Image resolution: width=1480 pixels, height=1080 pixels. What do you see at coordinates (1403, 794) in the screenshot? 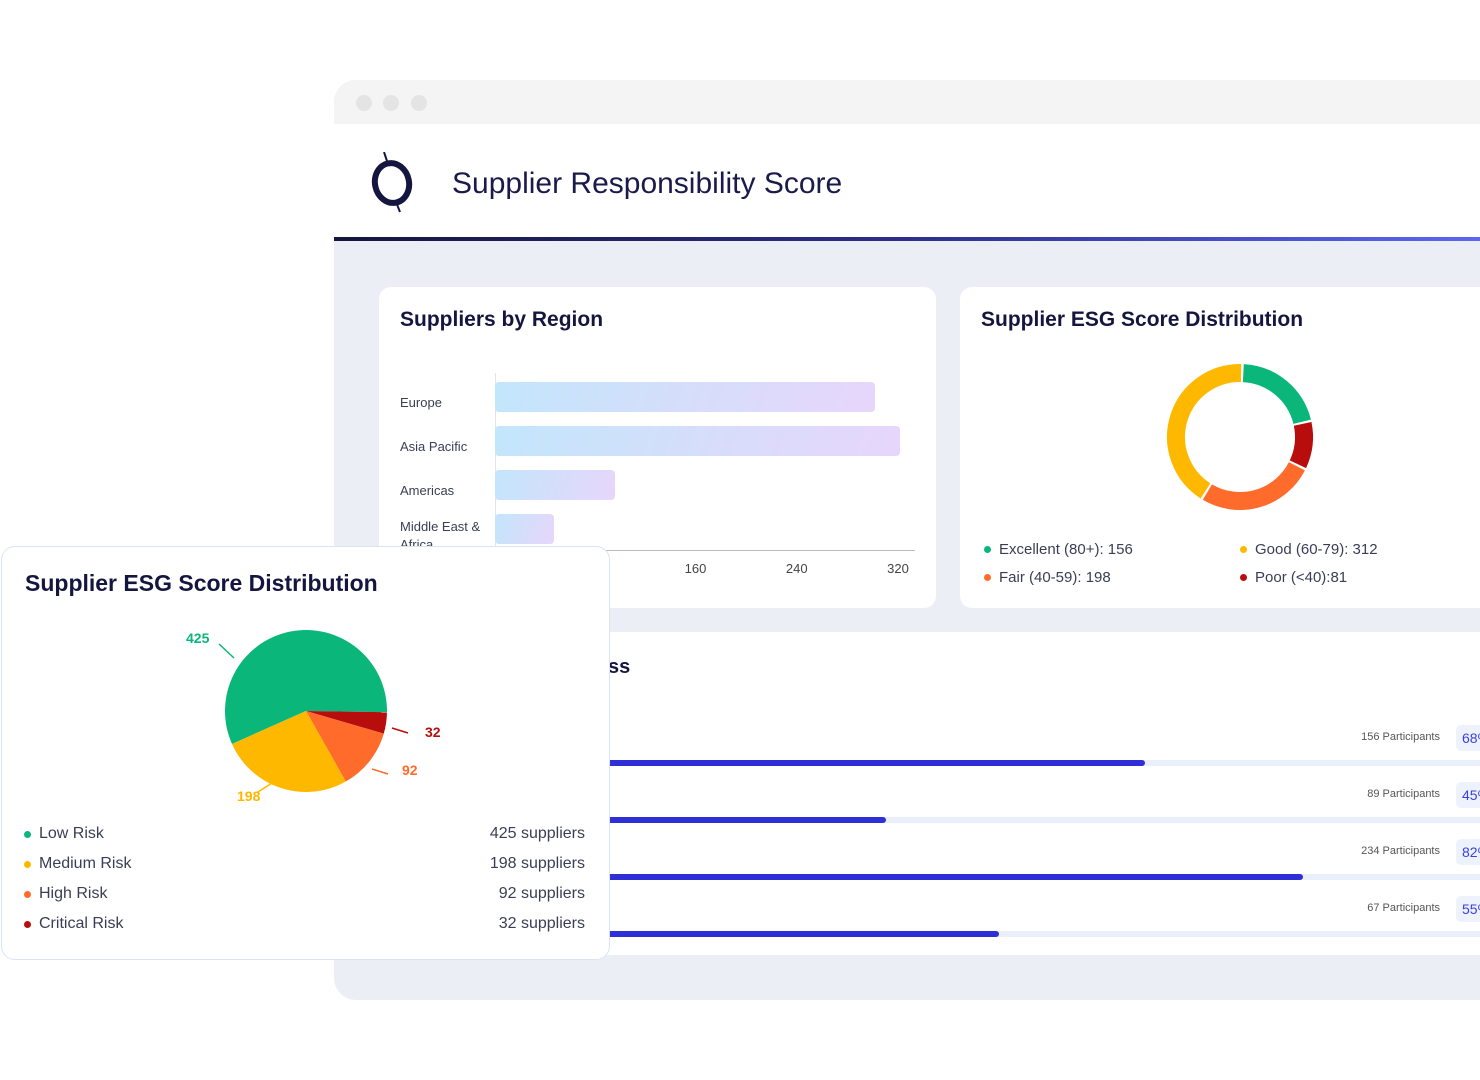
I see `participants-label: 89 Participants` at bounding box center [1403, 794].